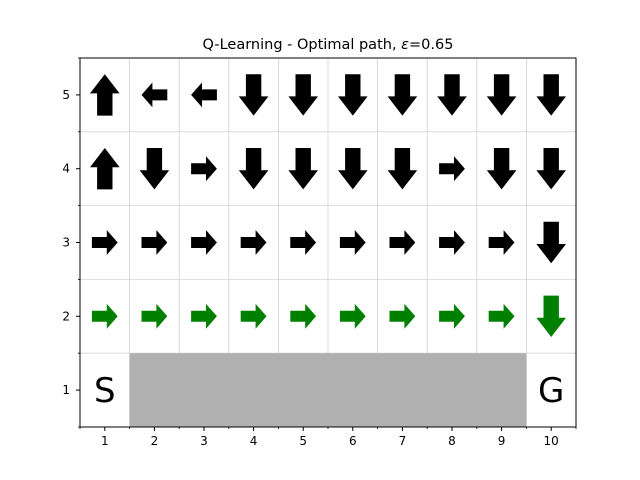 This screenshot has width=640, height=480. What do you see at coordinates (104, 316) in the screenshot?
I see `arrow-right-x1-y2` at bounding box center [104, 316].